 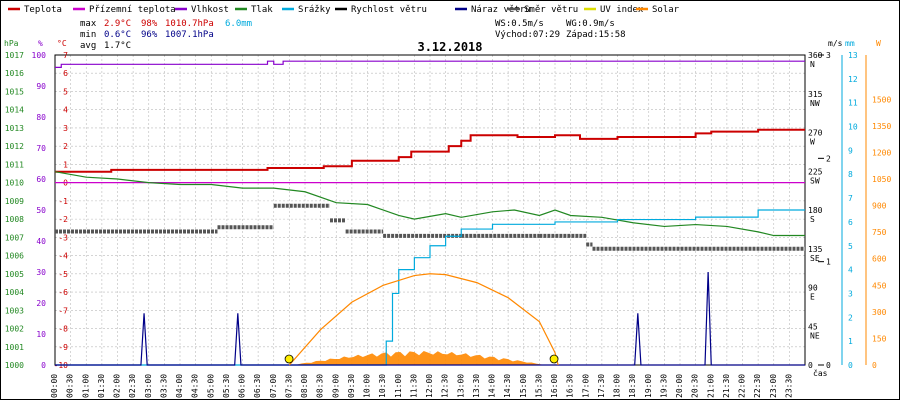 What do you see at coordinates (430, 150) in the screenshot?
I see `teplota-line` at bounding box center [430, 150].